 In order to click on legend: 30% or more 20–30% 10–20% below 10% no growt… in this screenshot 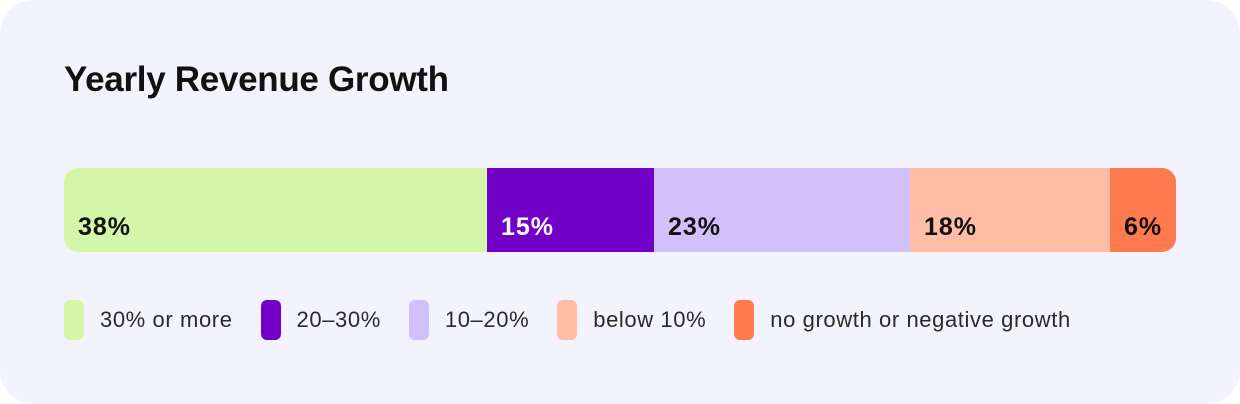, I will do `click(581, 320)`.